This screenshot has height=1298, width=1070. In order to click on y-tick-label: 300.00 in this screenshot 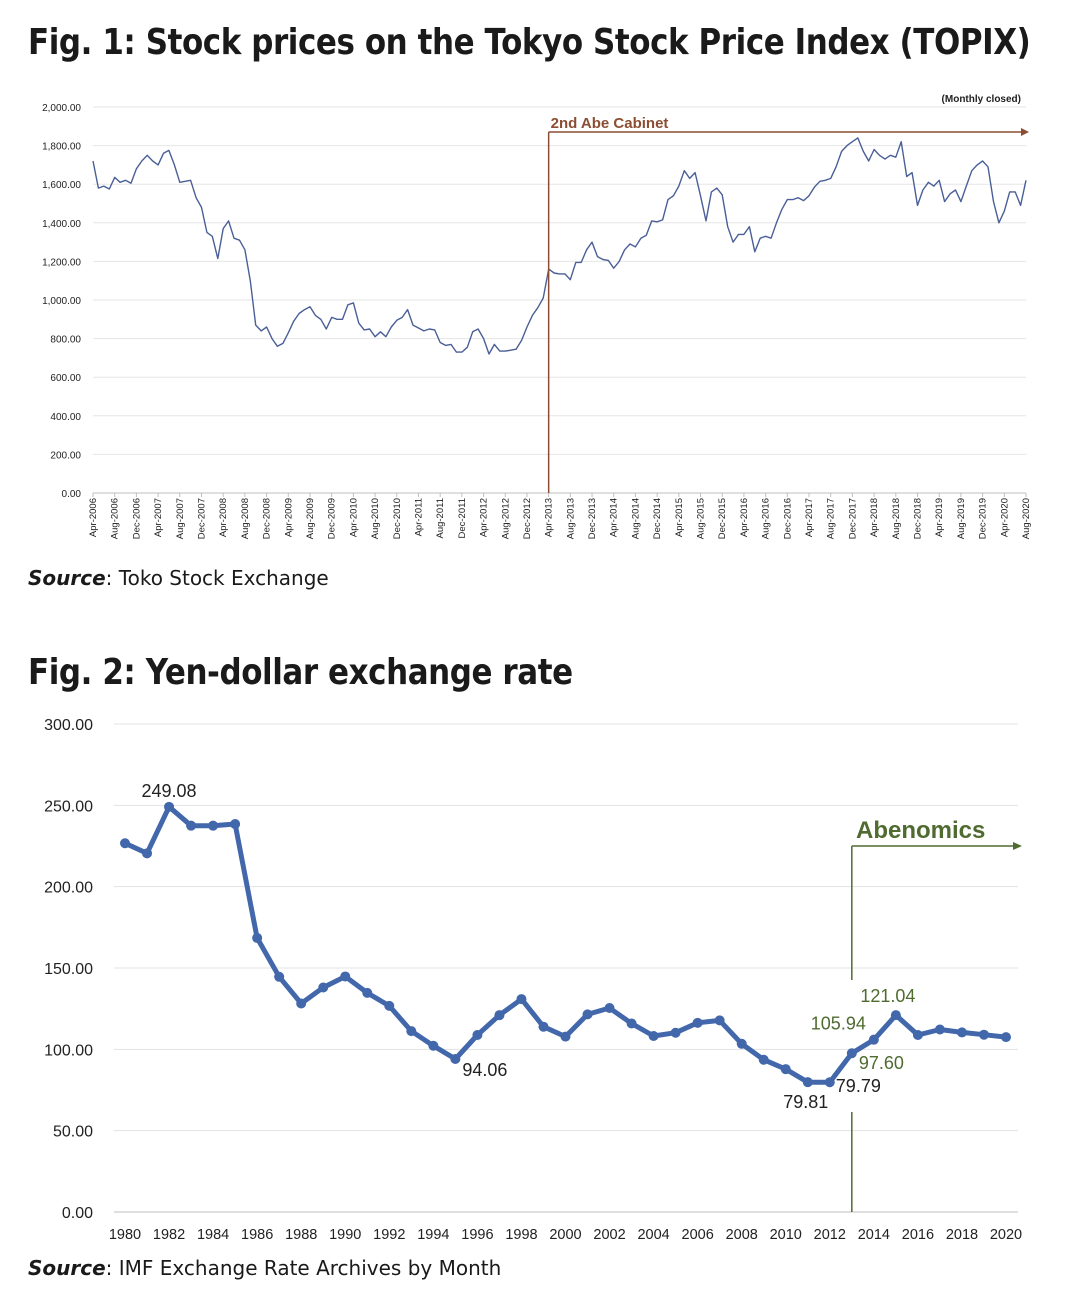, I will do `click(68, 725)`.